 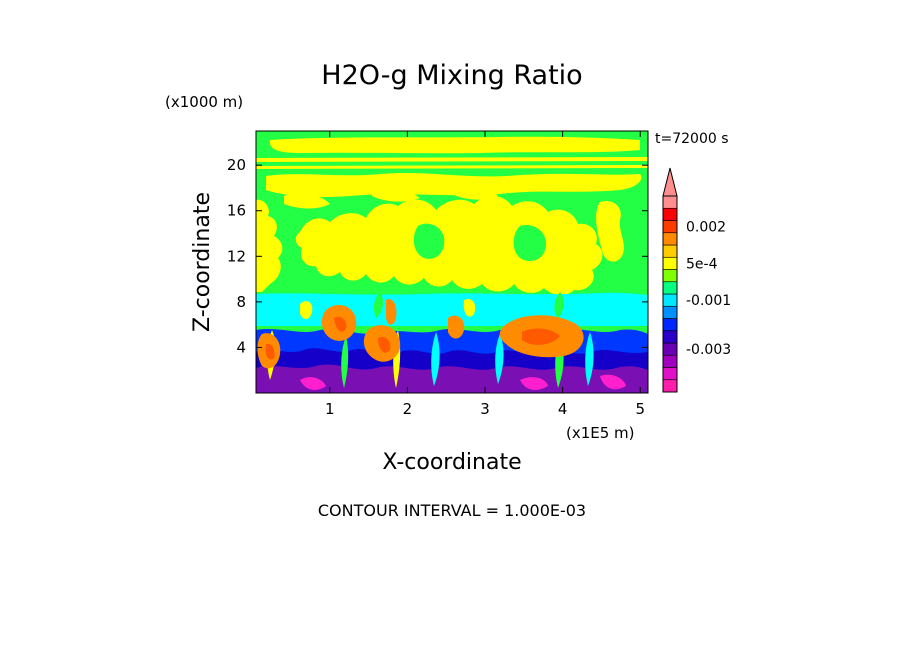 I want to click on y-tick-label: 12, so click(x=236, y=256).